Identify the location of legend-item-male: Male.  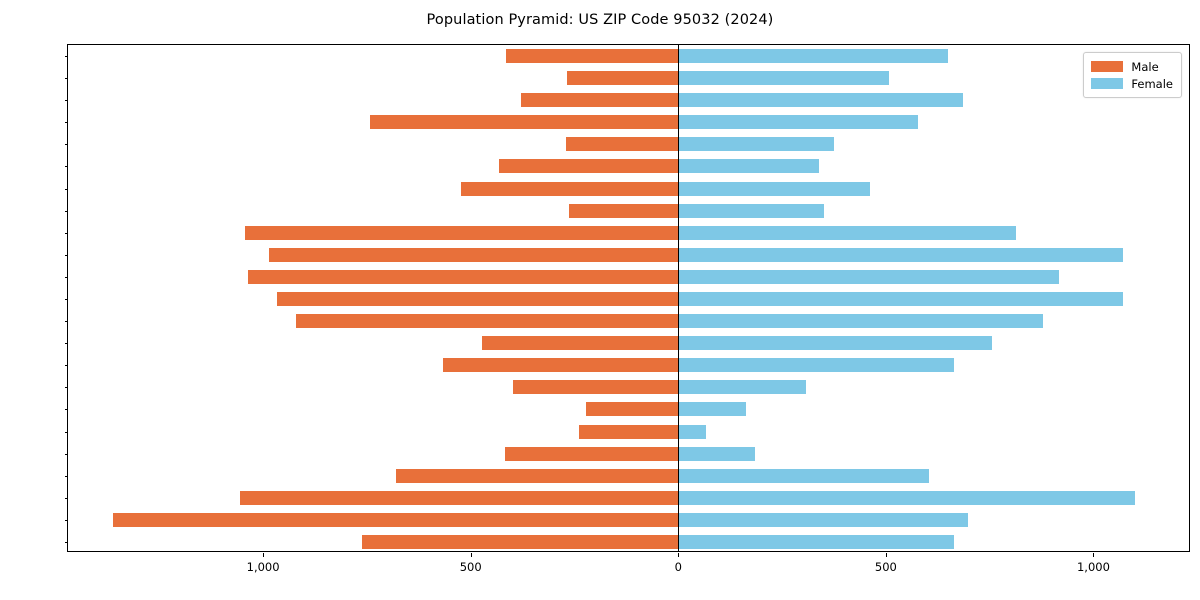
(1132, 66).